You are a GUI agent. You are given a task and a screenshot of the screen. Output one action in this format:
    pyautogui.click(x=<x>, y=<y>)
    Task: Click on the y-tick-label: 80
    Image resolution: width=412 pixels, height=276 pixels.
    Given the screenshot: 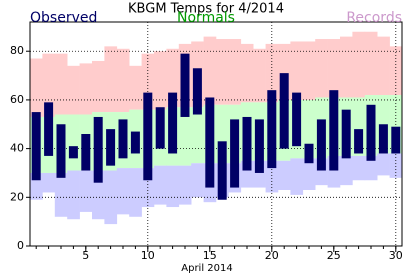 What is the action you would take?
    pyautogui.click(x=17, y=50)
    